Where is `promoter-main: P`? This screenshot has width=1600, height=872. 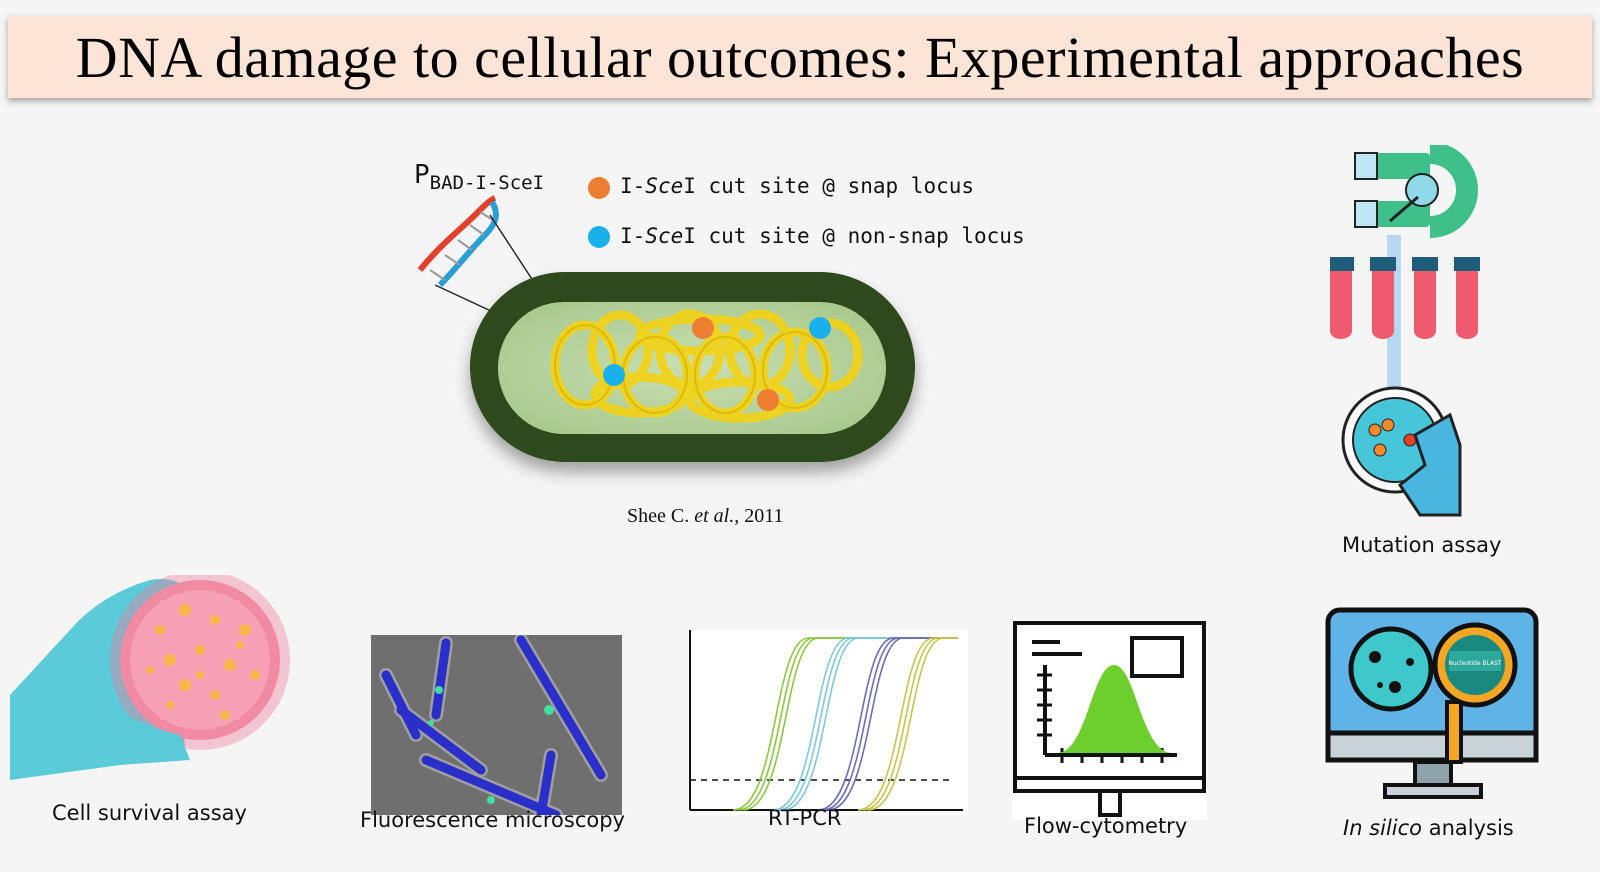
promoter-main: P is located at coordinates (422, 175).